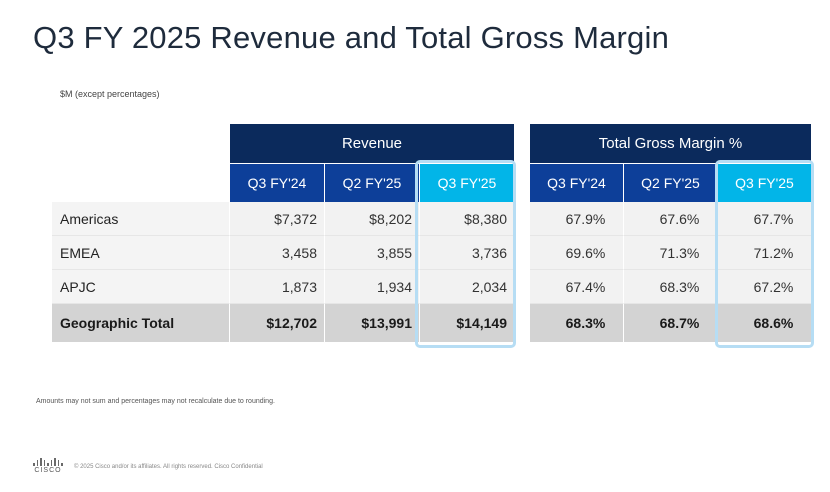  What do you see at coordinates (765, 253) in the screenshot?
I see `gross-margin-cell: 71.2%` at bounding box center [765, 253].